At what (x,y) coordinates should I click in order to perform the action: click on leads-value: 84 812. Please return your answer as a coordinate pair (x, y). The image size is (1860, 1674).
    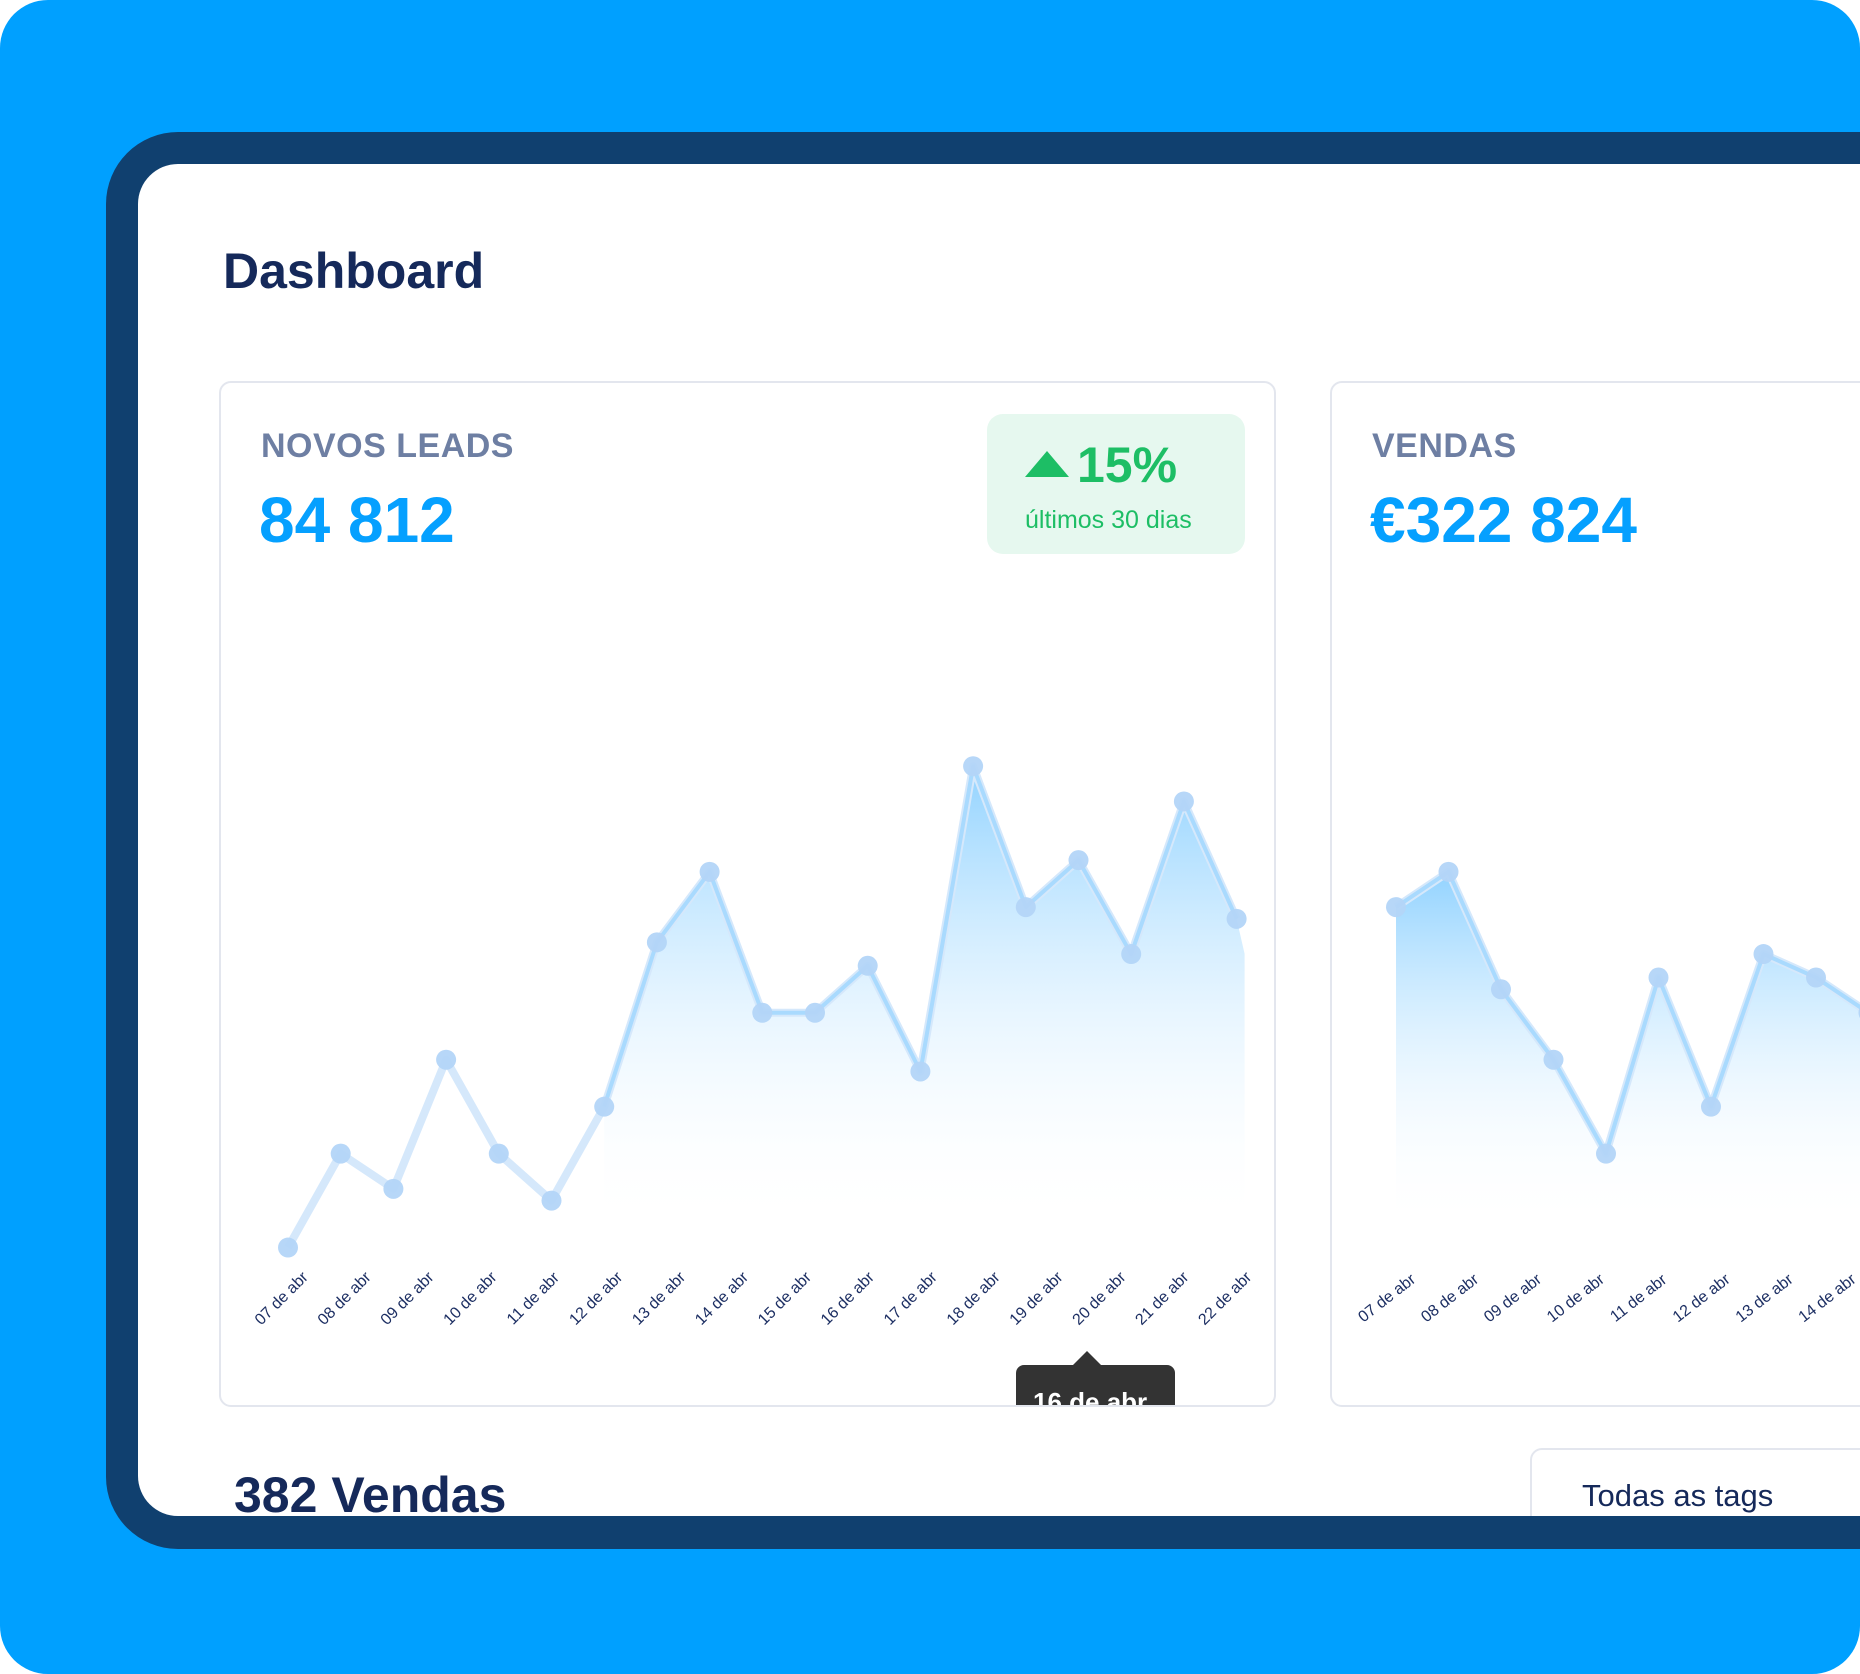
    Looking at the image, I should click on (357, 520).